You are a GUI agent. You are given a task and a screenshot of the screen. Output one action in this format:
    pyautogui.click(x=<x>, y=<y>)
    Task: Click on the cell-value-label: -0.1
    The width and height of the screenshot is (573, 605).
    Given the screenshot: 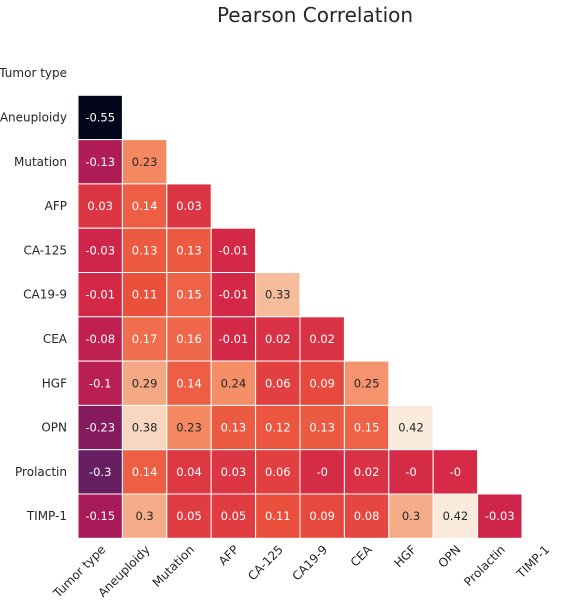 What is the action you would take?
    pyautogui.click(x=100, y=383)
    